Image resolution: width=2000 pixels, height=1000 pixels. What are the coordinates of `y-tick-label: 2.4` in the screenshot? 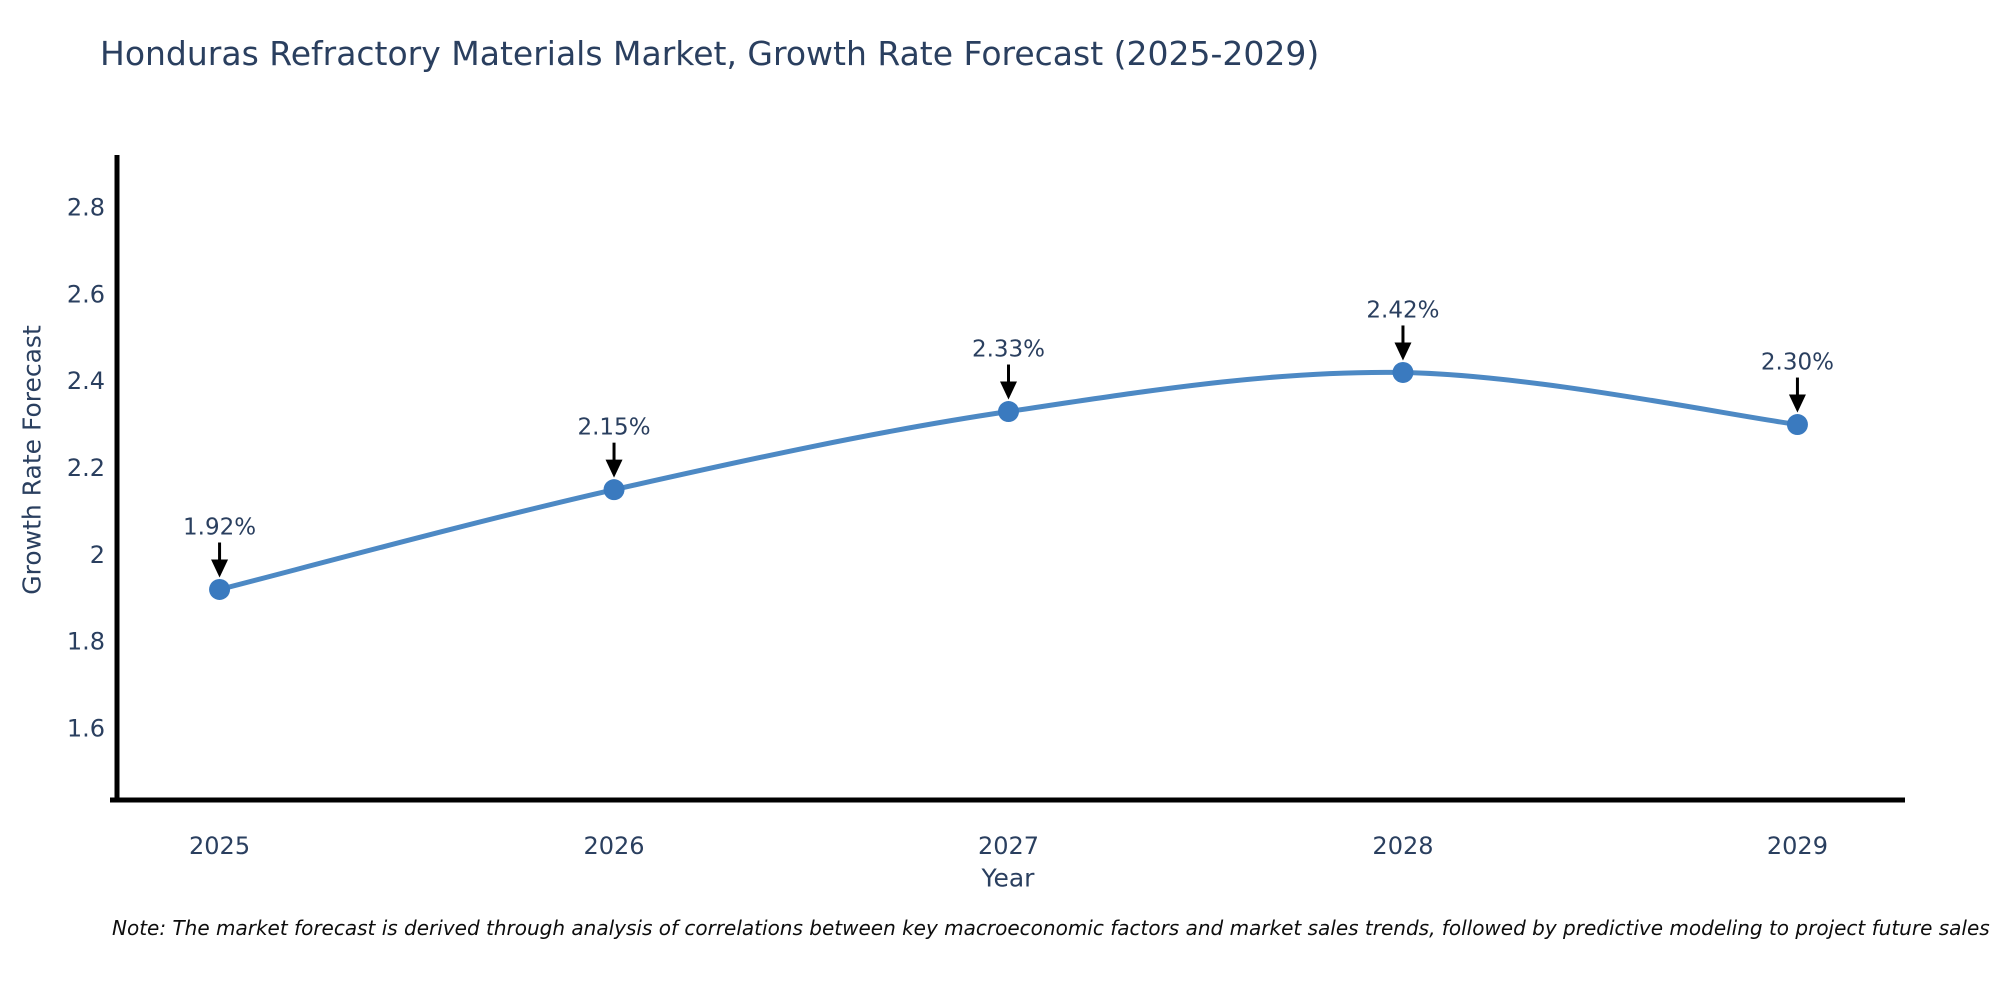 It's located at (86, 381).